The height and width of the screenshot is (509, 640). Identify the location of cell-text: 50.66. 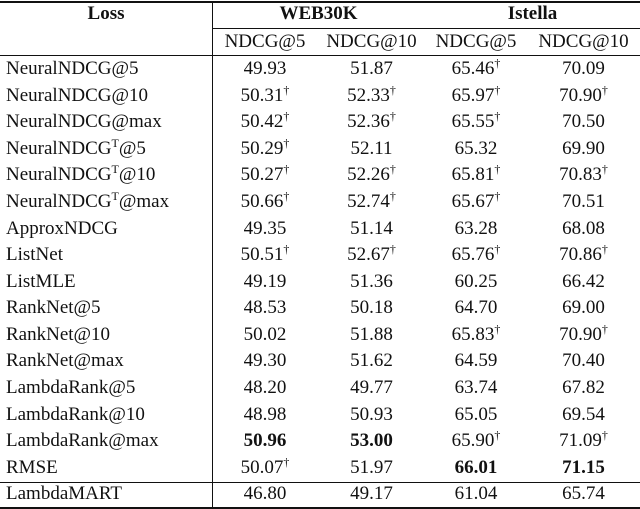
(262, 201).